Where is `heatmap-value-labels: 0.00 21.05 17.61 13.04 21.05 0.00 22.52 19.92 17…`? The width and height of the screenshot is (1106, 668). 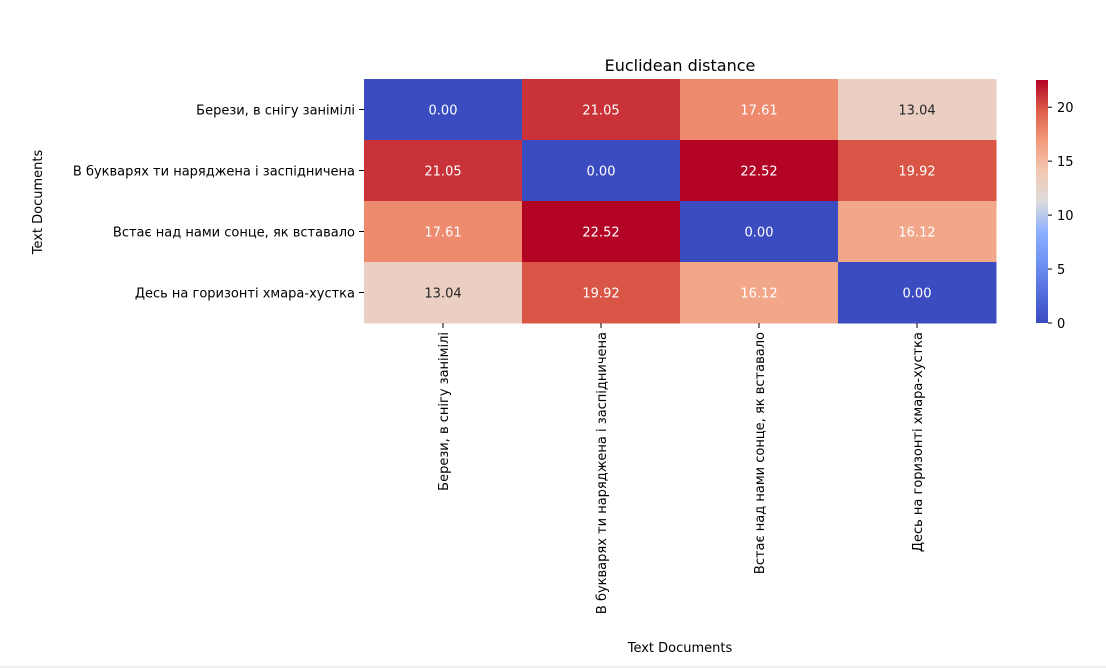
heatmap-value-labels: 0.00 21.05 17.61 13.04 21.05 0.00 22.52 19.92 17… is located at coordinates (679, 203).